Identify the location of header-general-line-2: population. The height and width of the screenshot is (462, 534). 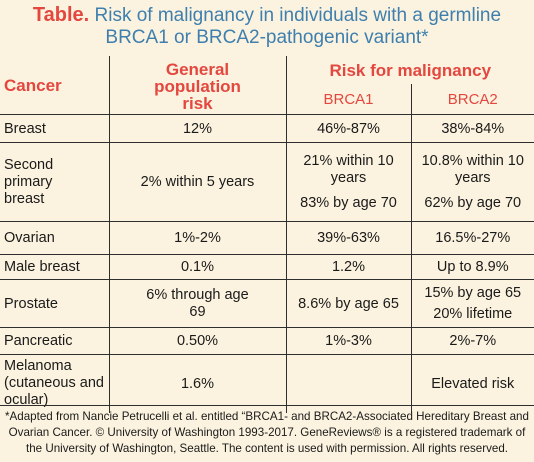
(197, 86).